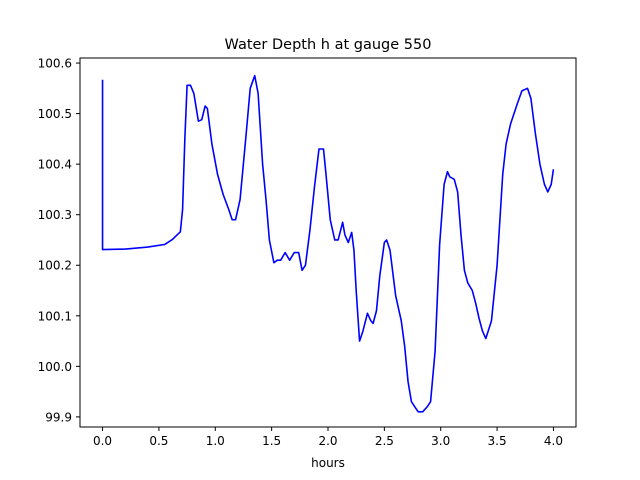  What do you see at coordinates (440, 441) in the screenshot?
I see `x-tick-label: 3.0` at bounding box center [440, 441].